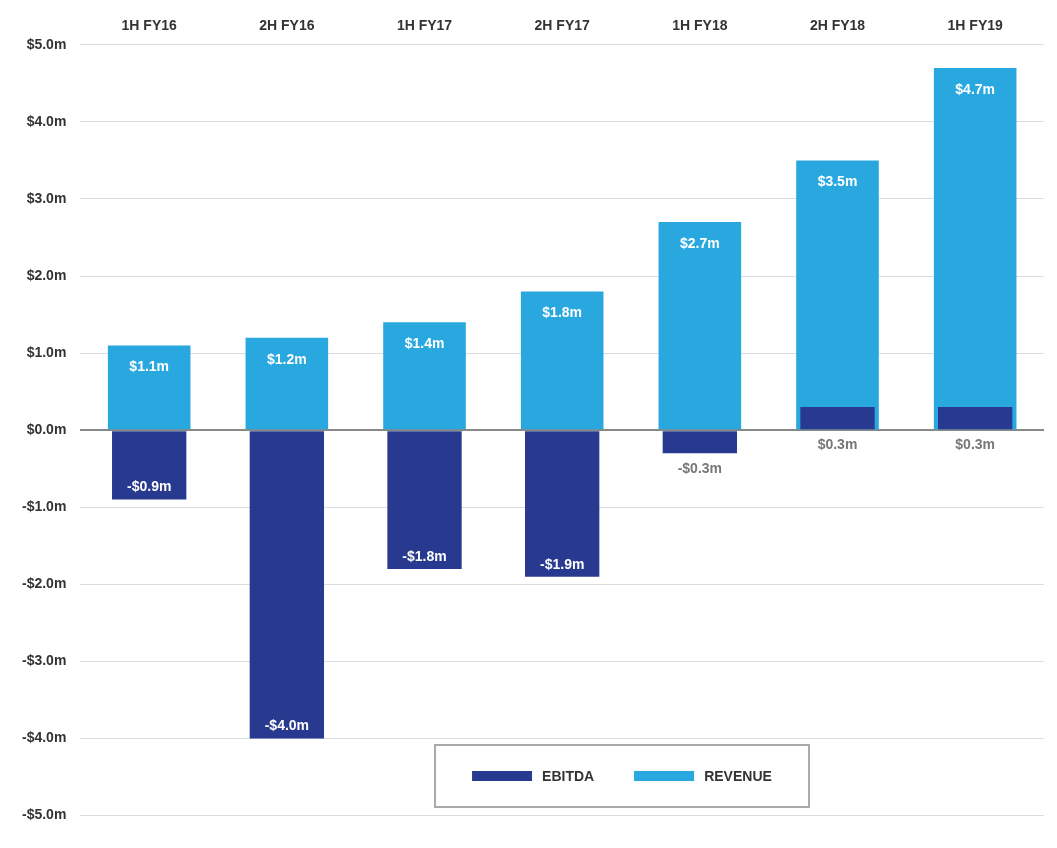 The image size is (1057, 848). What do you see at coordinates (837, 181) in the screenshot?
I see `data-label: $3.5m` at bounding box center [837, 181].